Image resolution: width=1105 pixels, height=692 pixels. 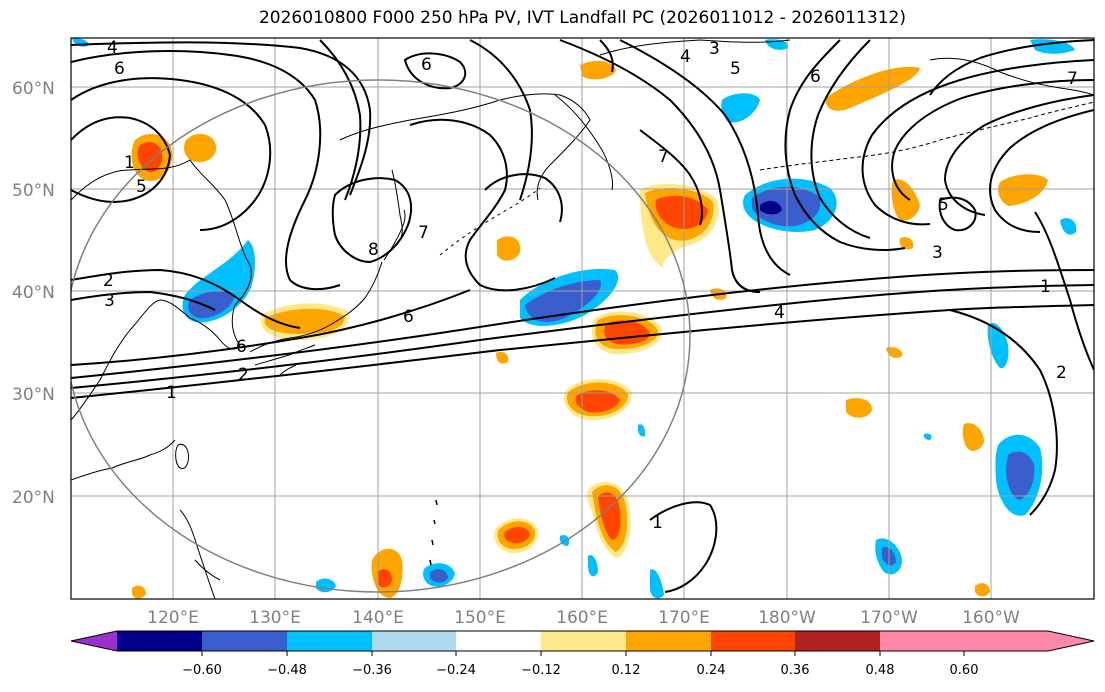 What do you see at coordinates (373, 250) in the screenshot?
I see `contour-label: 8` at bounding box center [373, 250].